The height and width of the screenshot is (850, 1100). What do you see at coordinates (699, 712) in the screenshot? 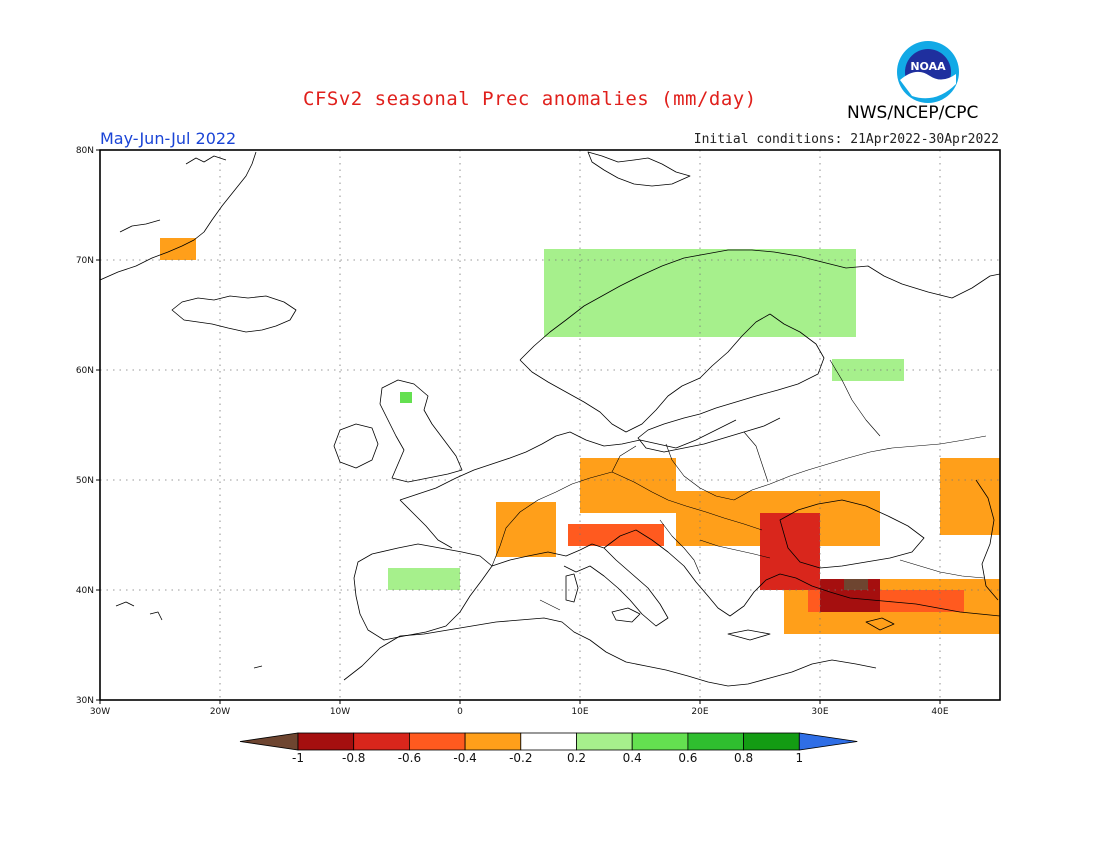
I see `lon-tick-label: 20E` at bounding box center [699, 712].